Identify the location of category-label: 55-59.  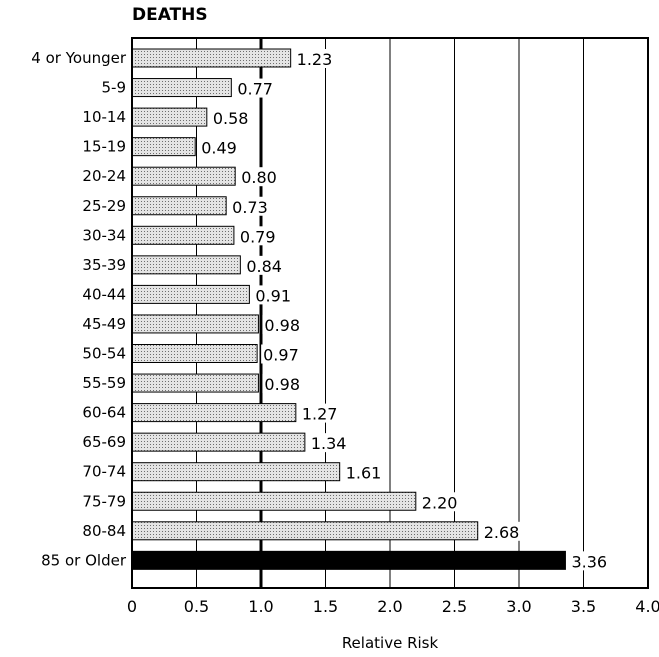
(104, 383).